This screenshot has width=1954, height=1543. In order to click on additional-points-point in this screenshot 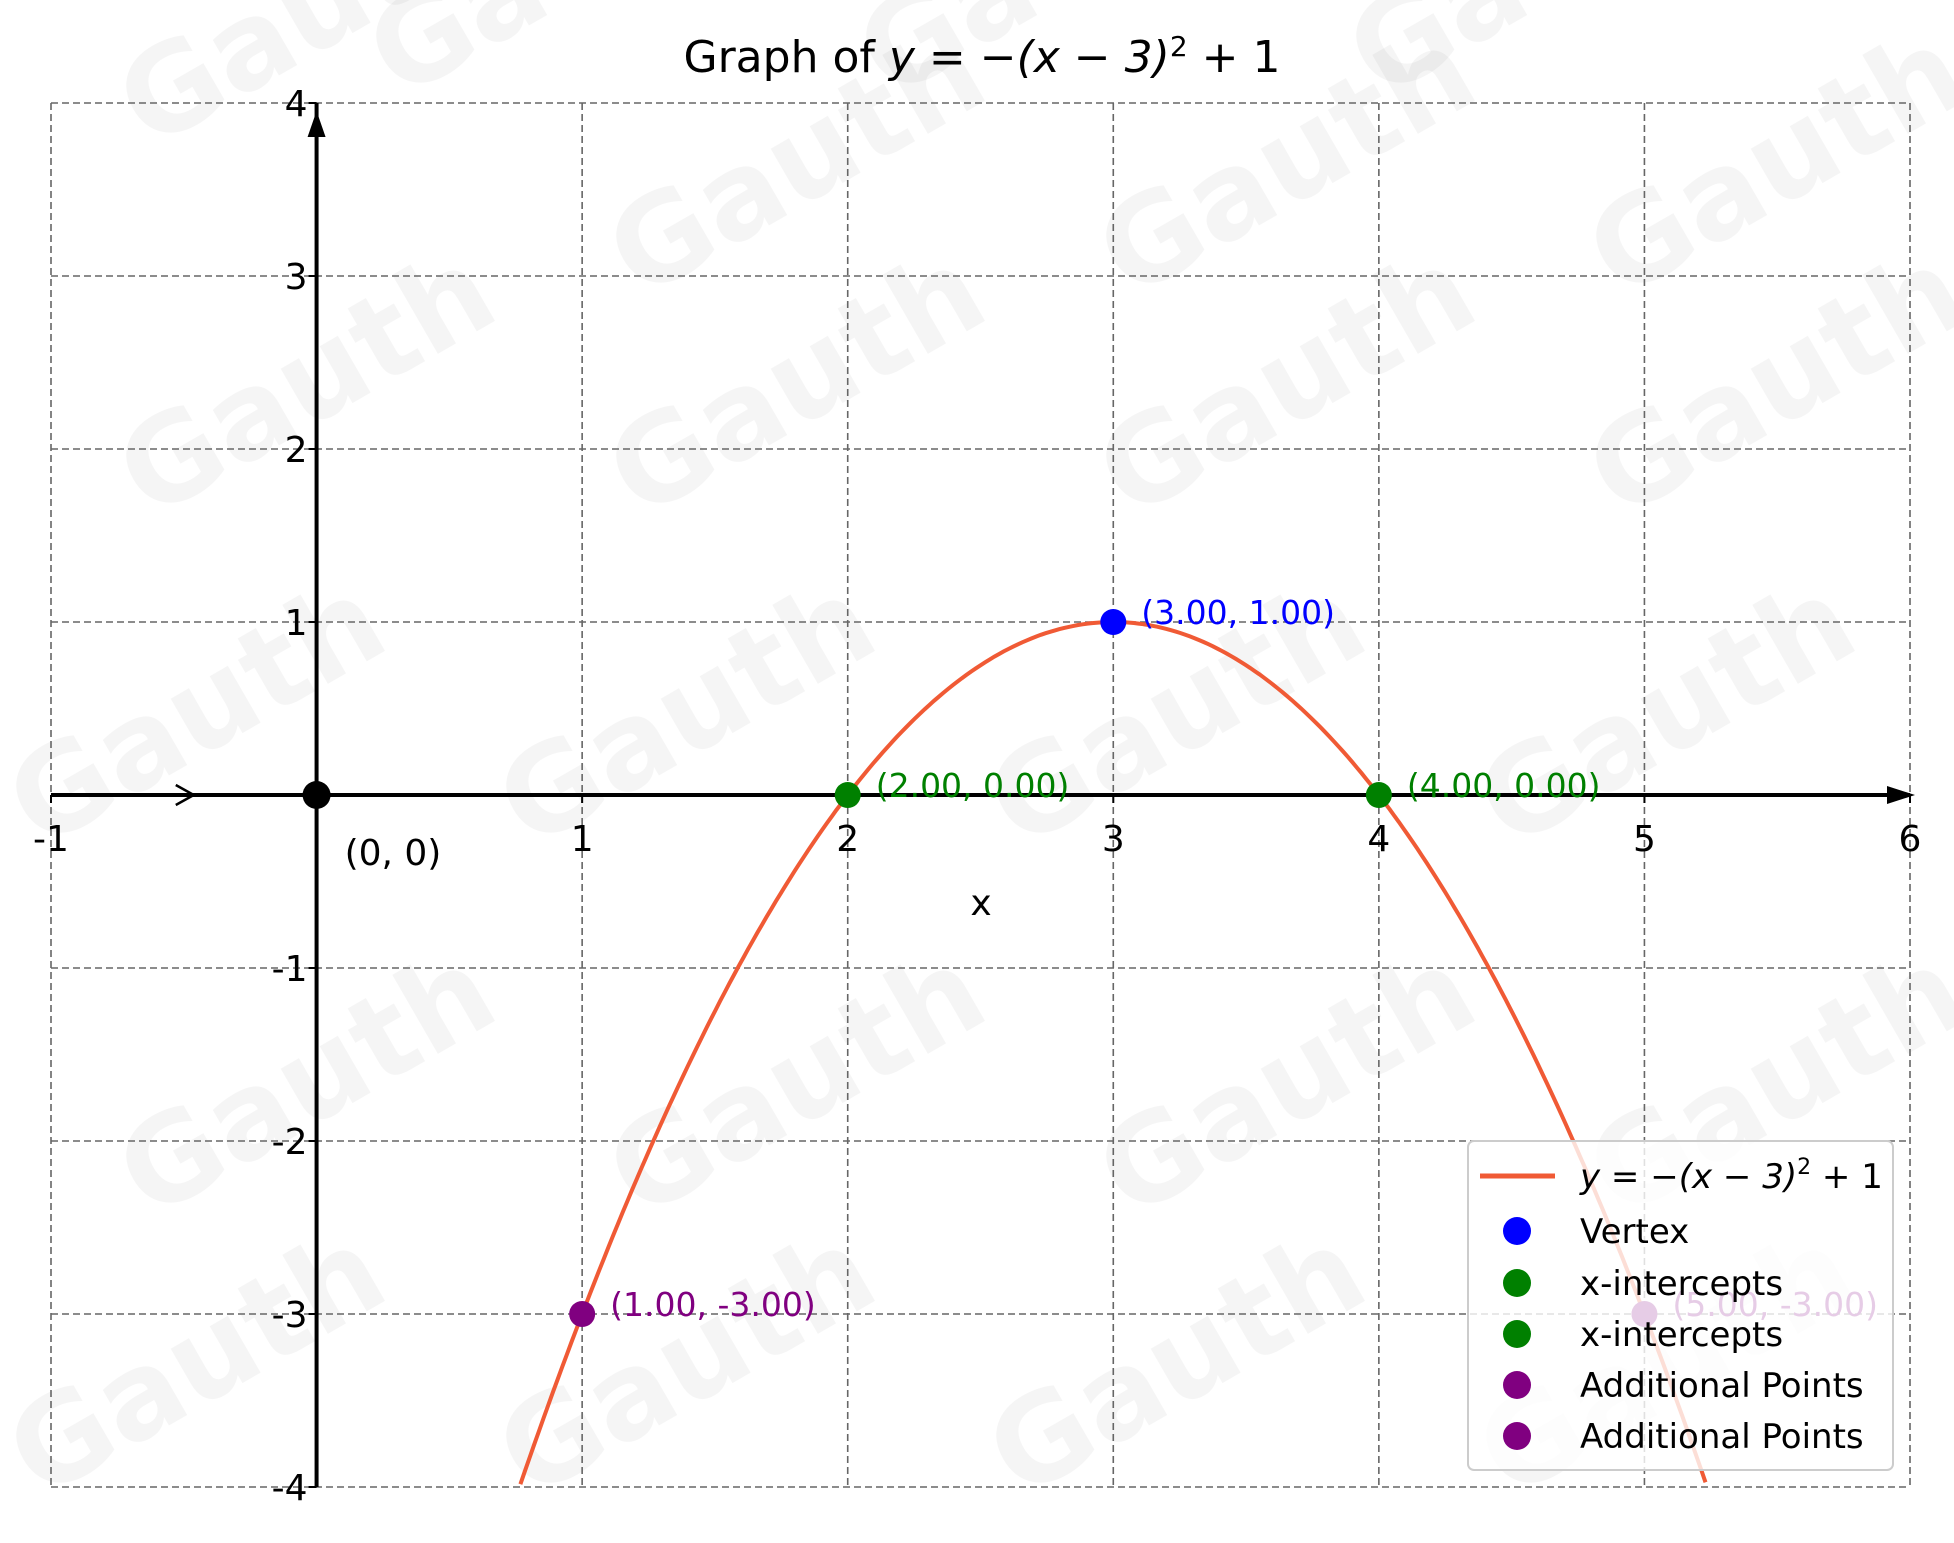, I will do `click(582, 1314)`.